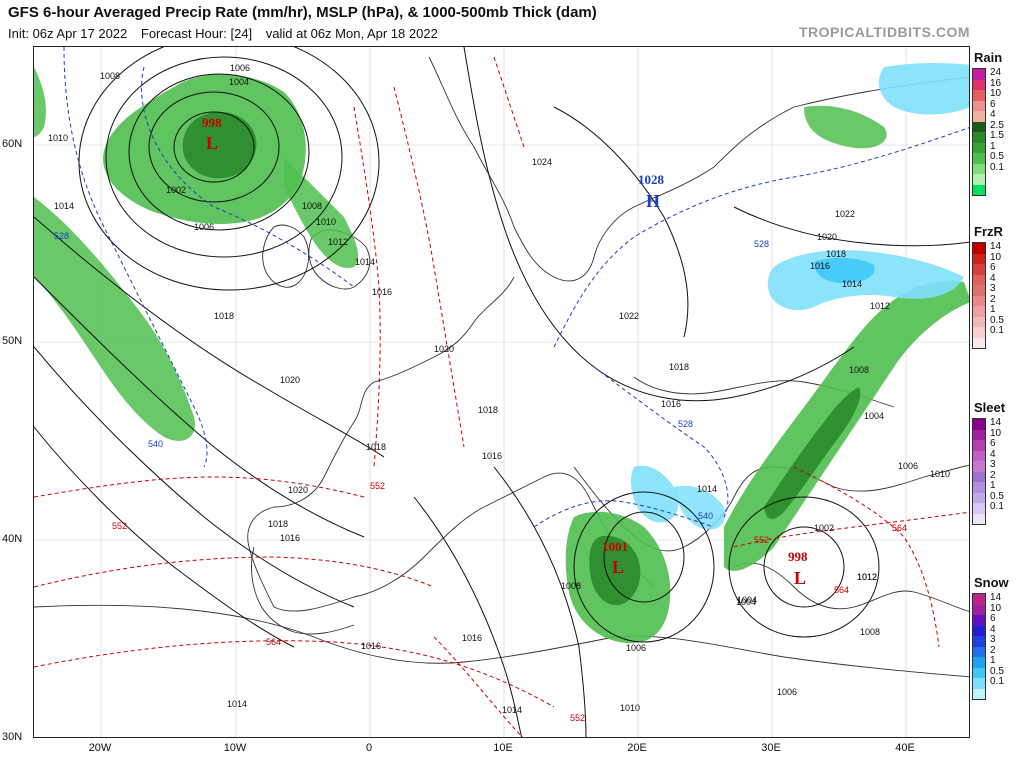  What do you see at coordinates (369, 748) in the screenshot?
I see `lon-label-0: 0` at bounding box center [369, 748].